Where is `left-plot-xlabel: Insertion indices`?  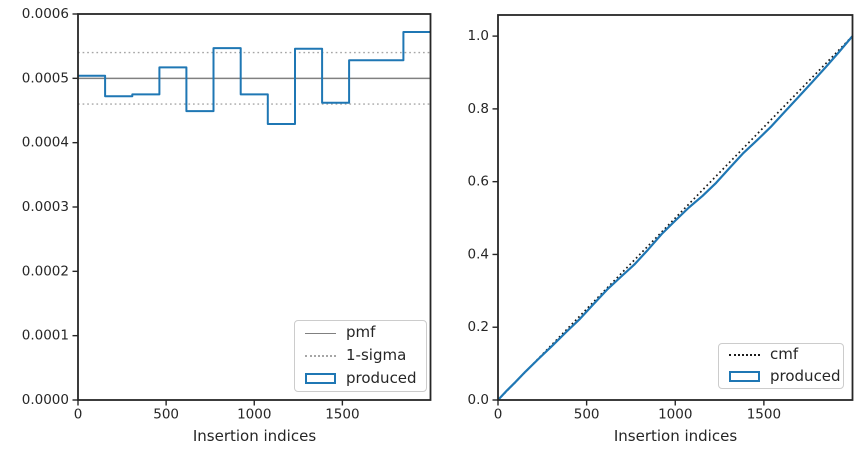 left-plot-xlabel: Insertion indices is located at coordinates (254, 436).